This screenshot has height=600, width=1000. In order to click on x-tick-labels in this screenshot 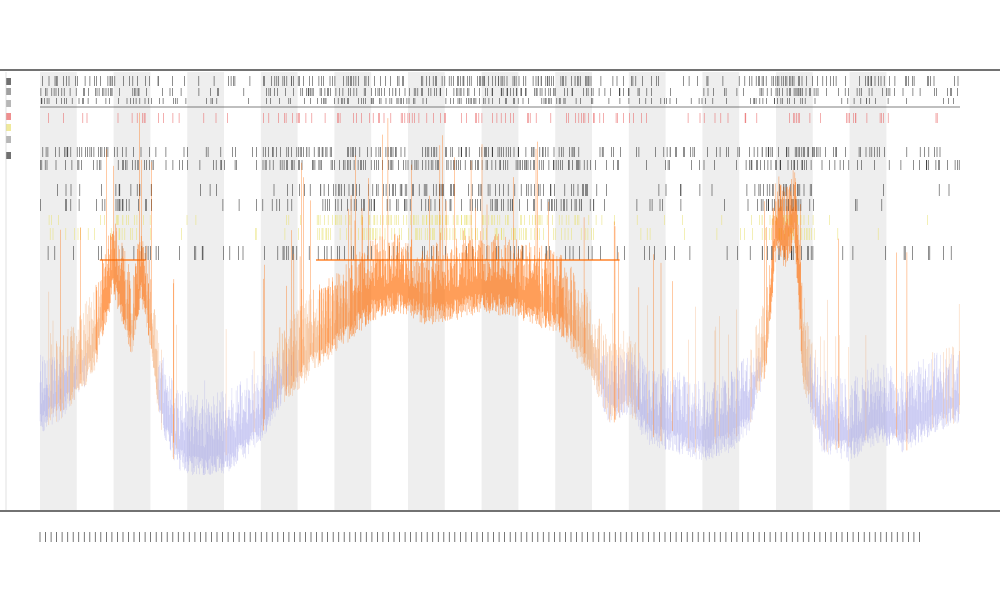, I will do `click(479, 537)`.